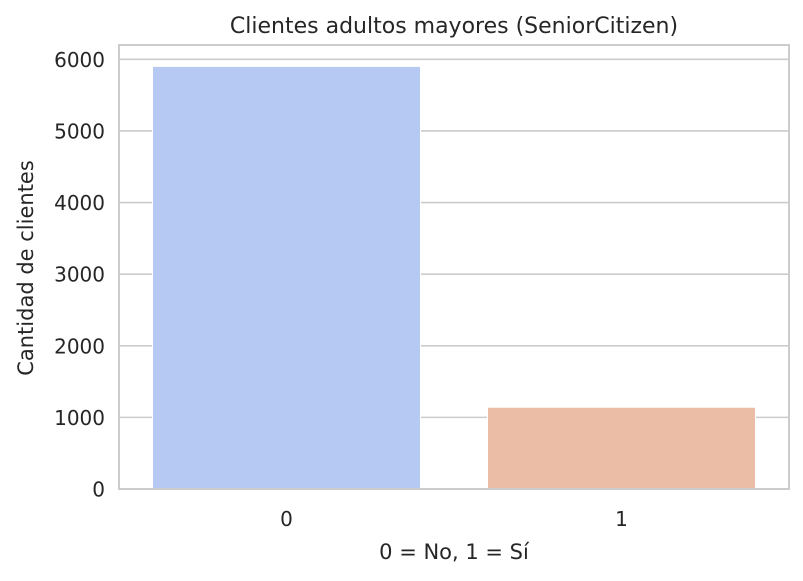 This screenshot has width=803, height=581. What do you see at coordinates (98, 490) in the screenshot?
I see `y-tick-label: 0` at bounding box center [98, 490].